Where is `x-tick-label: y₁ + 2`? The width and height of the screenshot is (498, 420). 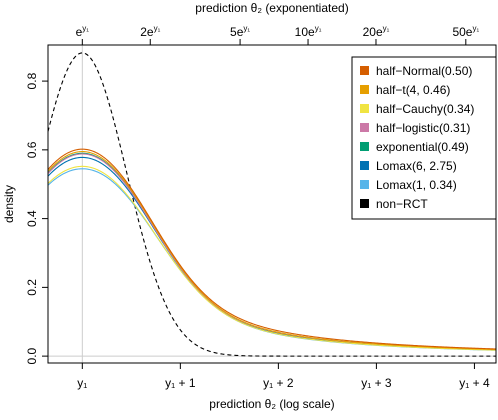 x-tick-label: y₁ + 2 is located at coordinates (278, 383).